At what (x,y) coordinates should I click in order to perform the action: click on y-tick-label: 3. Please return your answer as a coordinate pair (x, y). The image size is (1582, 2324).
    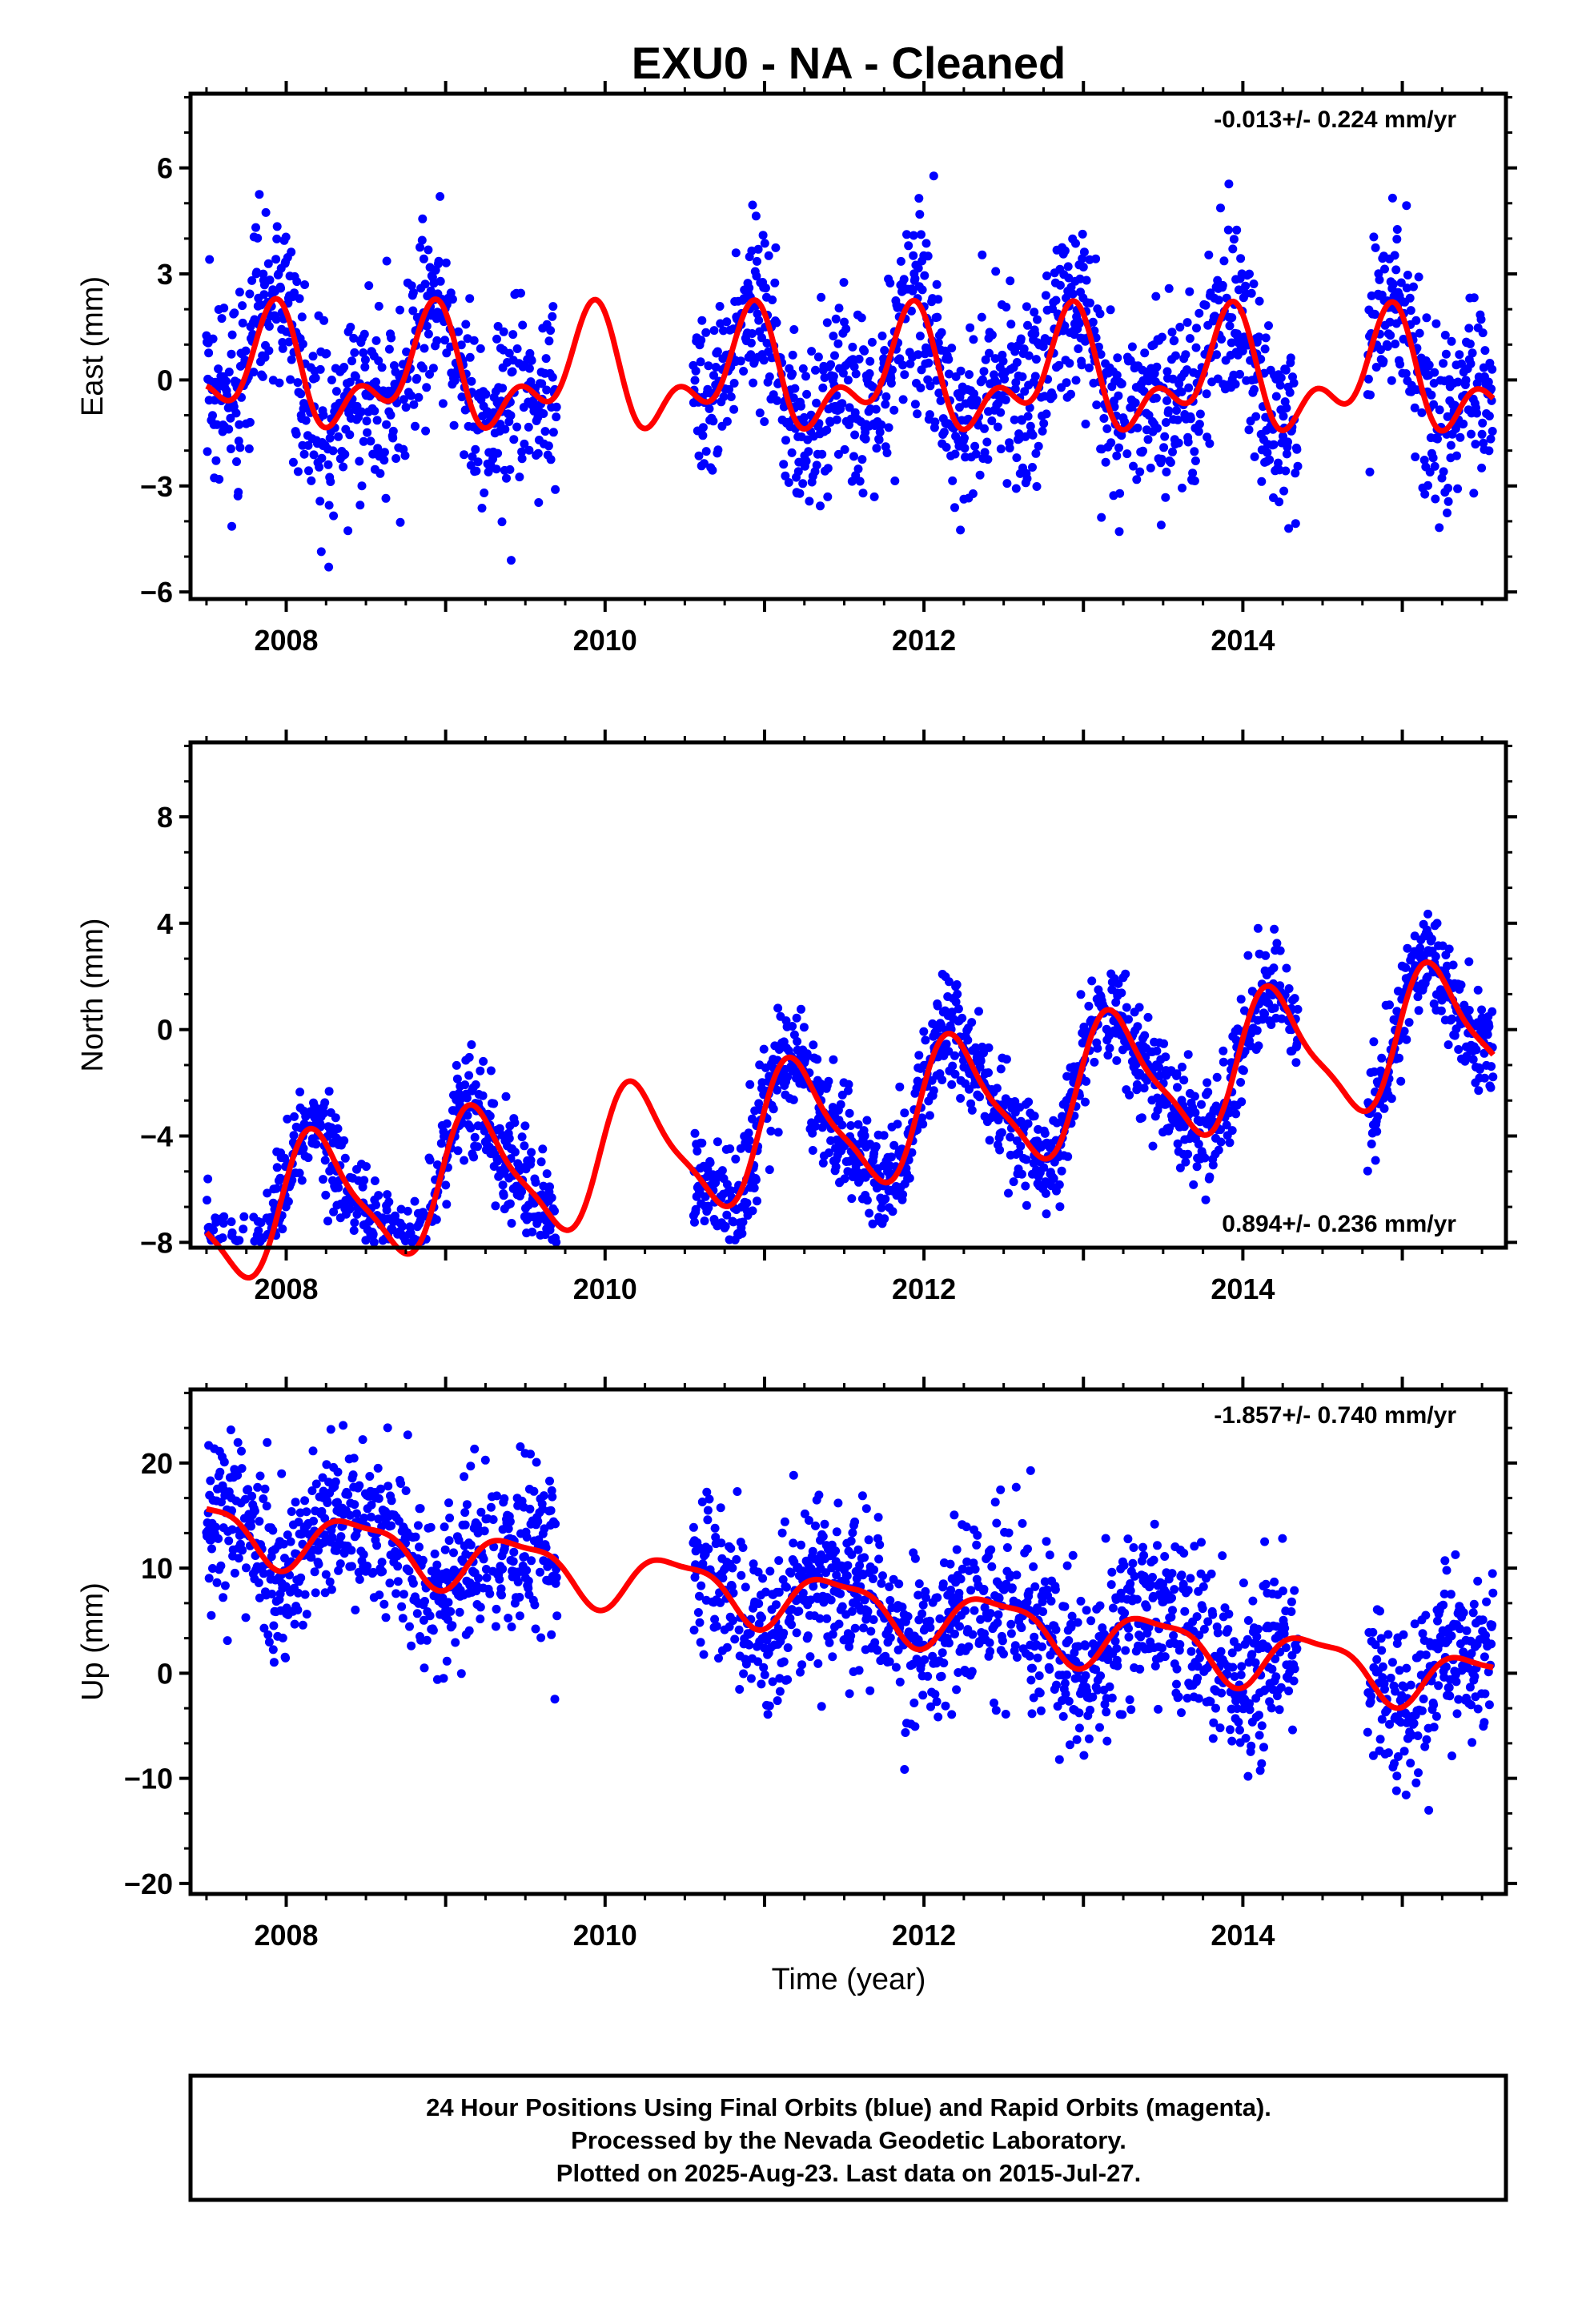
    Looking at the image, I should click on (165, 274).